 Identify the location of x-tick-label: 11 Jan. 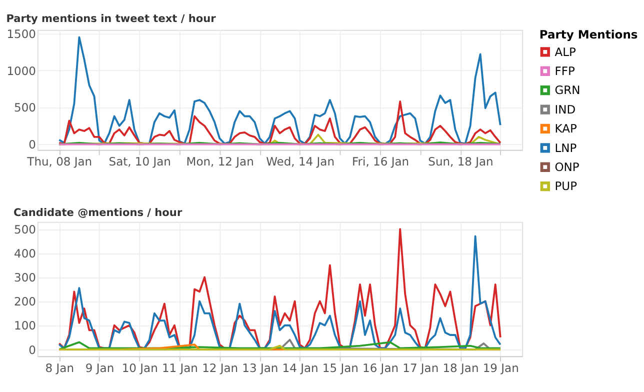
(180, 368).